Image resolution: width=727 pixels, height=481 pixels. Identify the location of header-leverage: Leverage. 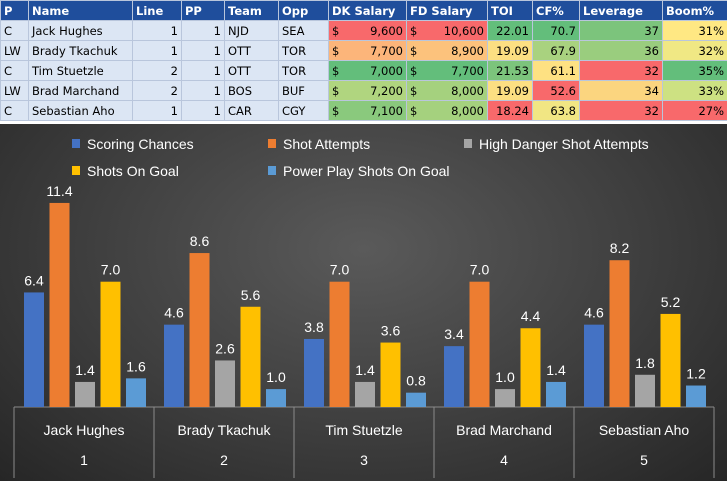
(621, 10).